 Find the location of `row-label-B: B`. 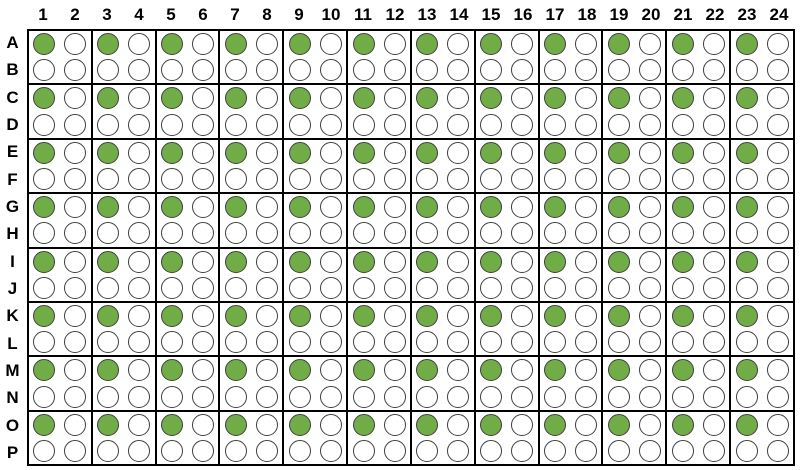

row-label-B: B is located at coordinates (12, 70).